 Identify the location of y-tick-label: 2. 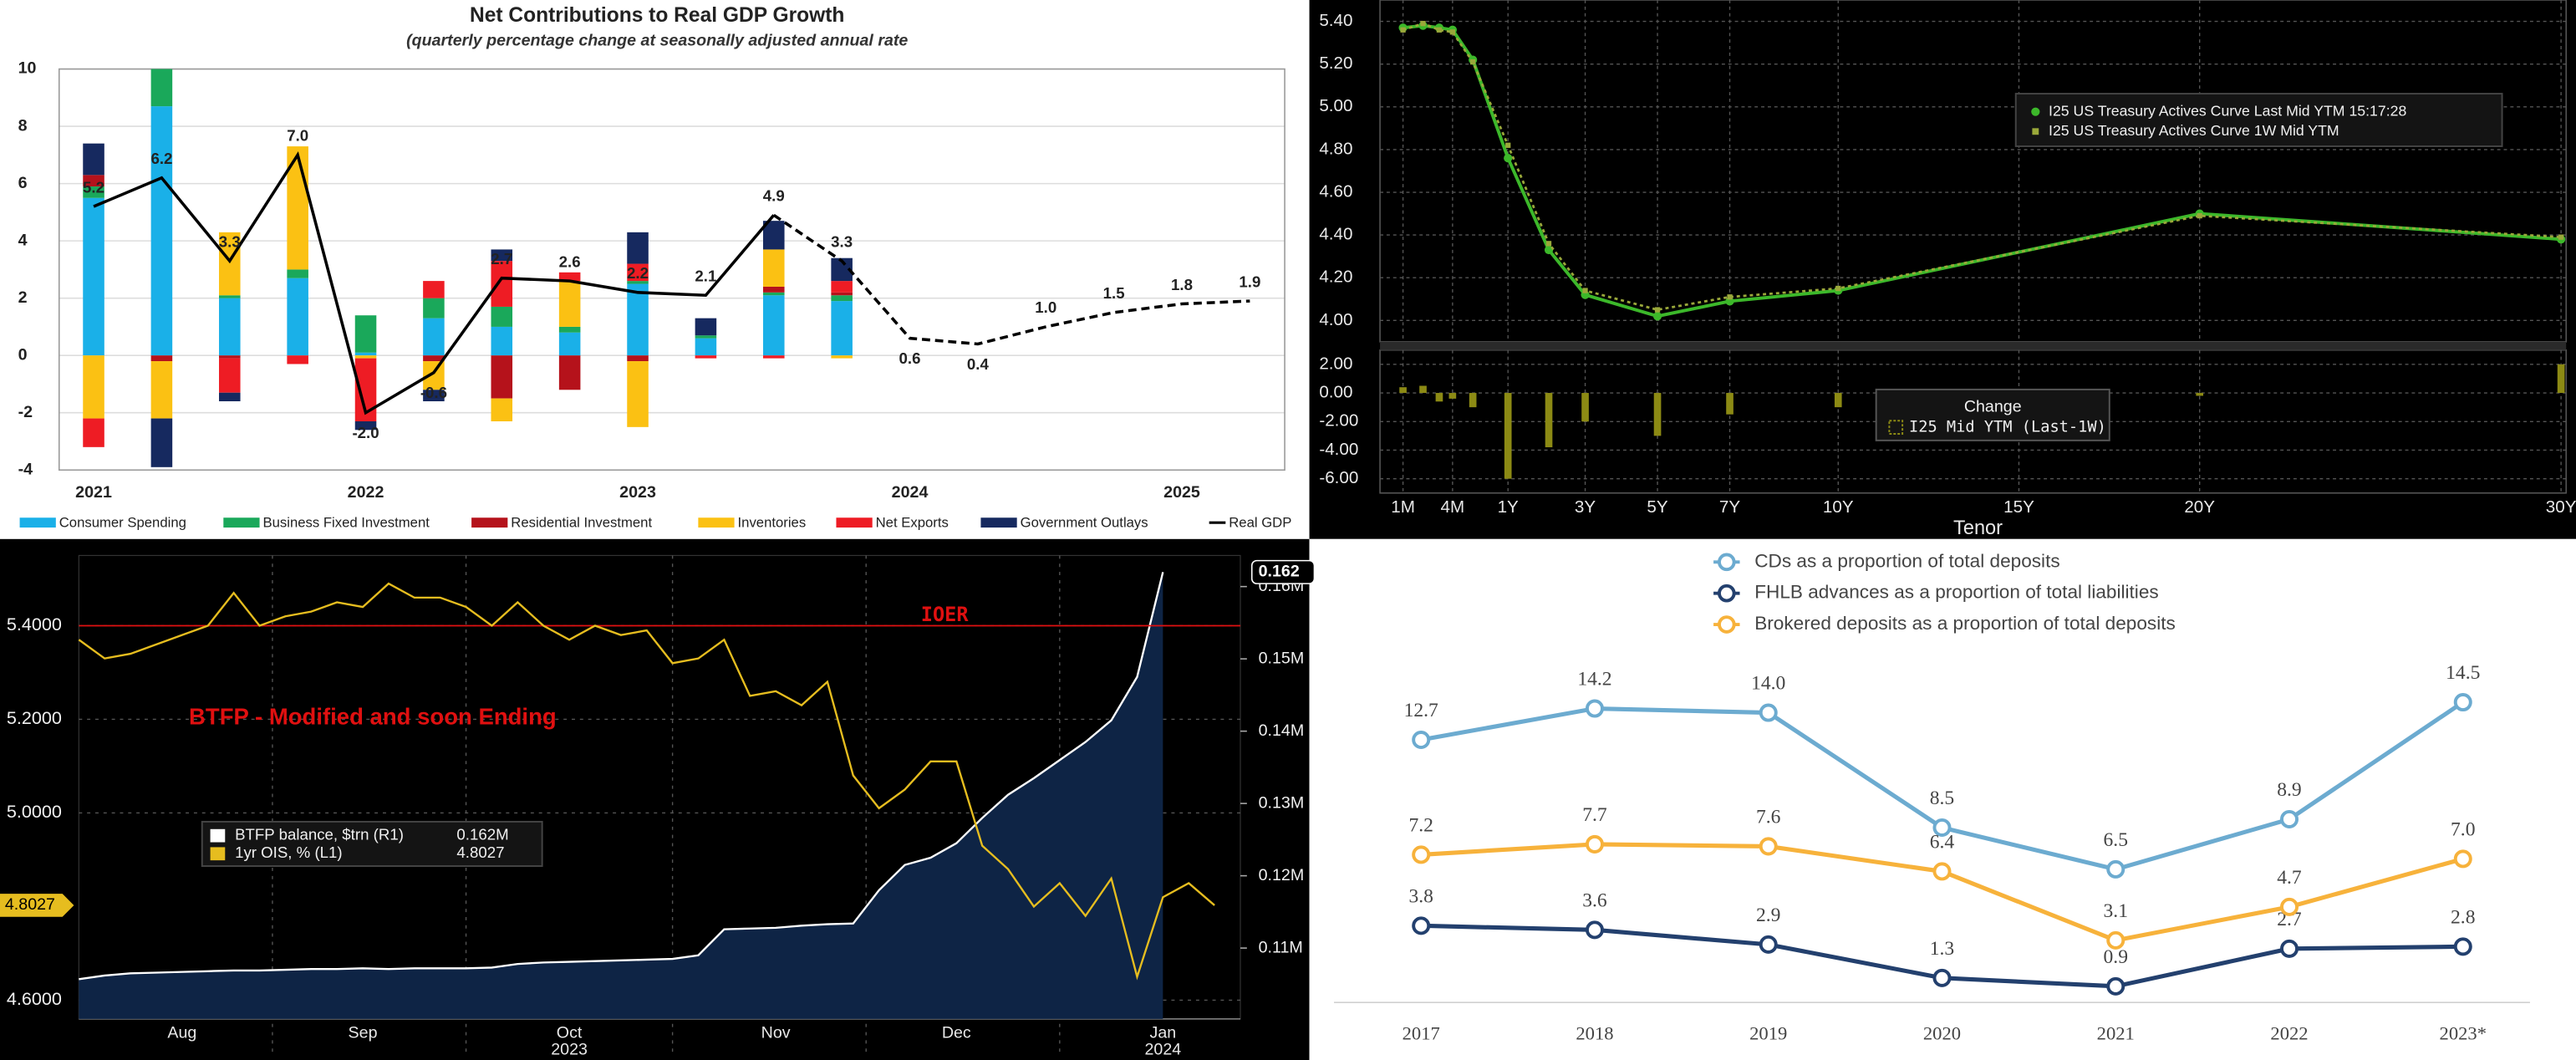
(23, 297).